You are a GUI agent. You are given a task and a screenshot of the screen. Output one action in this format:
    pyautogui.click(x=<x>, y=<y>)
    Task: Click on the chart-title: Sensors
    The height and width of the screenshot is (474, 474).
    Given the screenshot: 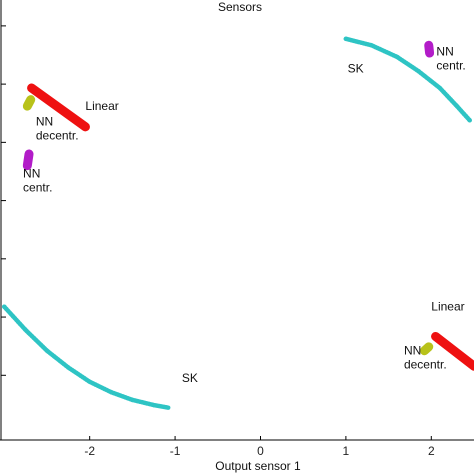 What is the action you would take?
    pyautogui.click(x=240, y=7)
    